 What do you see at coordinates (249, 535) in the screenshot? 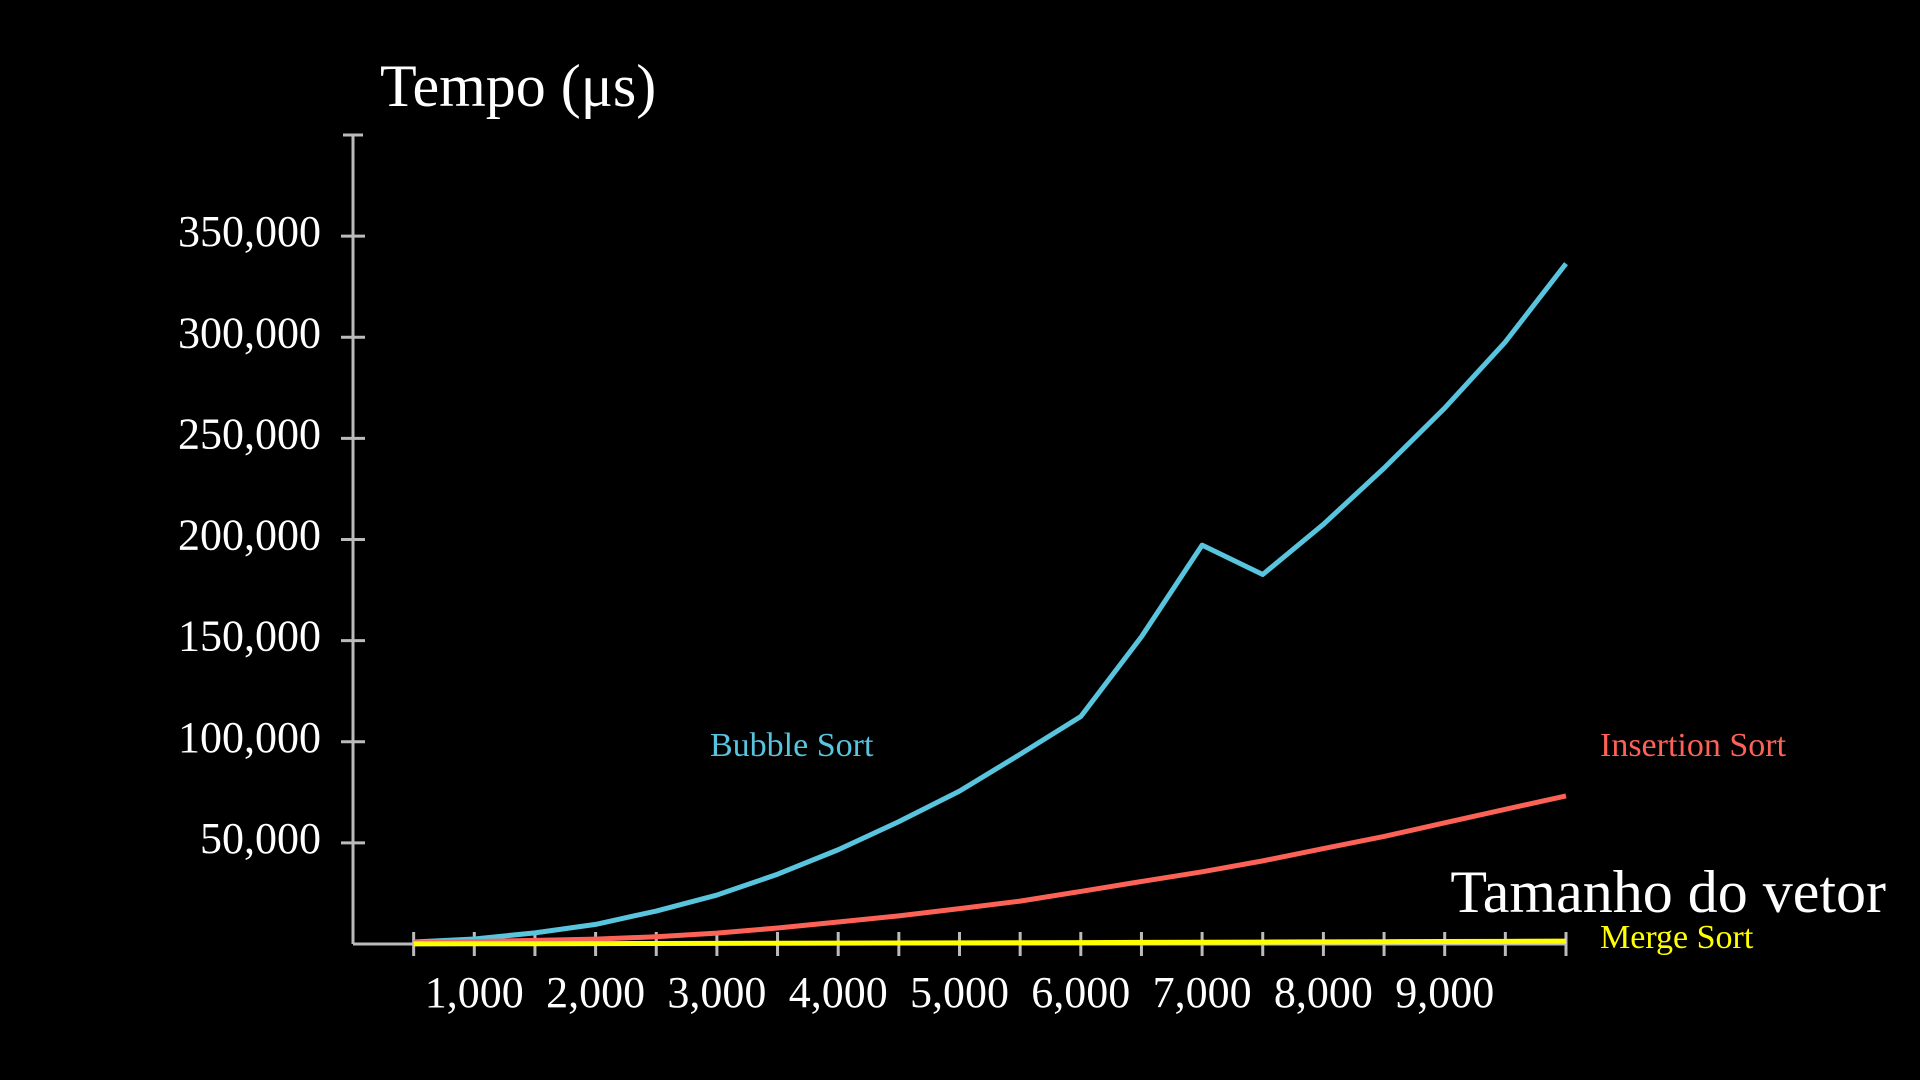
I see `y-tick-label: 200,000` at bounding box center [249, 535].